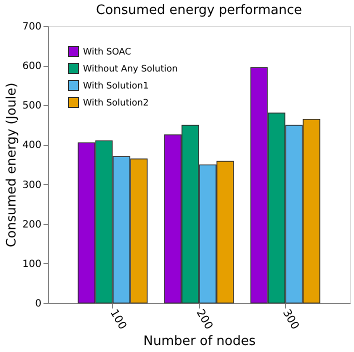 Image resolution: width=354 pixels, height=352 pixels. Describe the element at coordinates (32, 66) in the screenshot. I see `y-tick-label: 600` at that location.